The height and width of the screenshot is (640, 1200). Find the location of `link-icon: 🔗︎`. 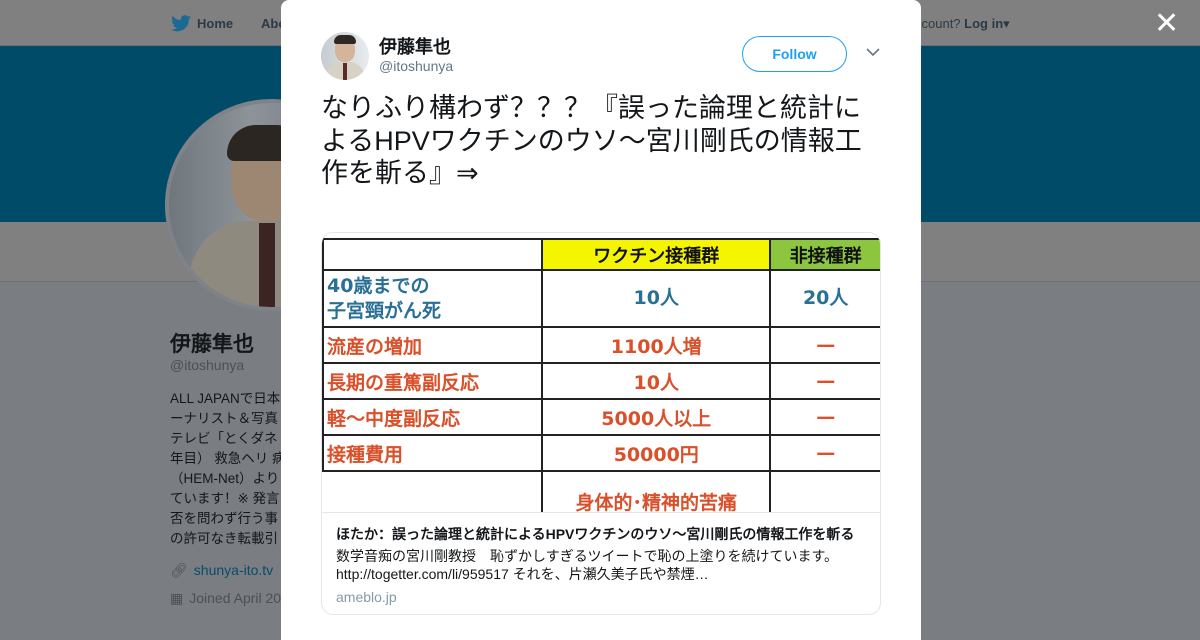

link-icon: 🔗︎ is located at coordinates (179, 570).